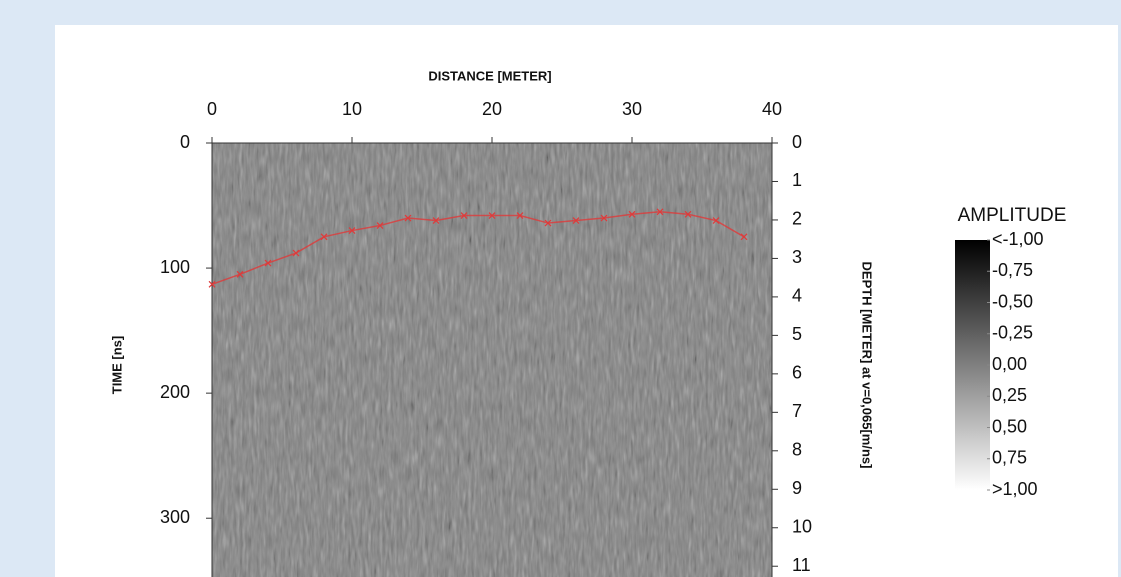  Describe the element at coordinates (797, 488) in the screenshot. I see `y2-tick-label: 9` at that location.